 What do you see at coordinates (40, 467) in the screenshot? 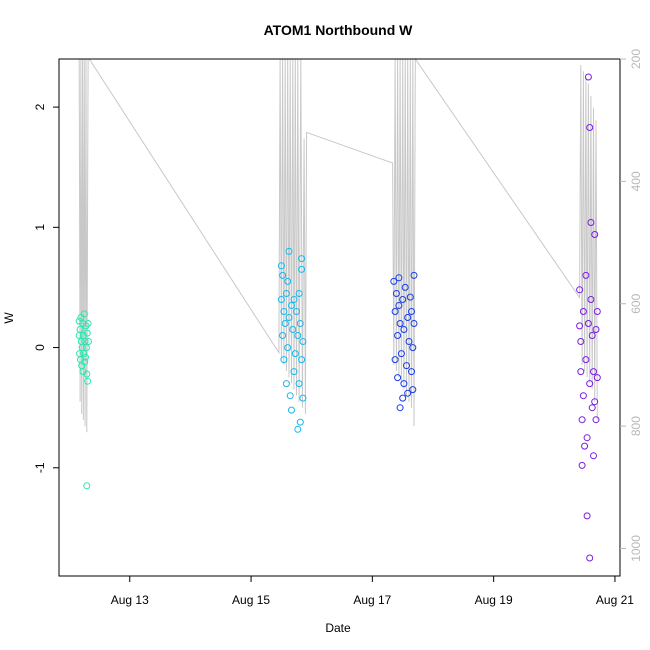
I see `y-tick-label-1: -1` at bounding box center [40, 467].